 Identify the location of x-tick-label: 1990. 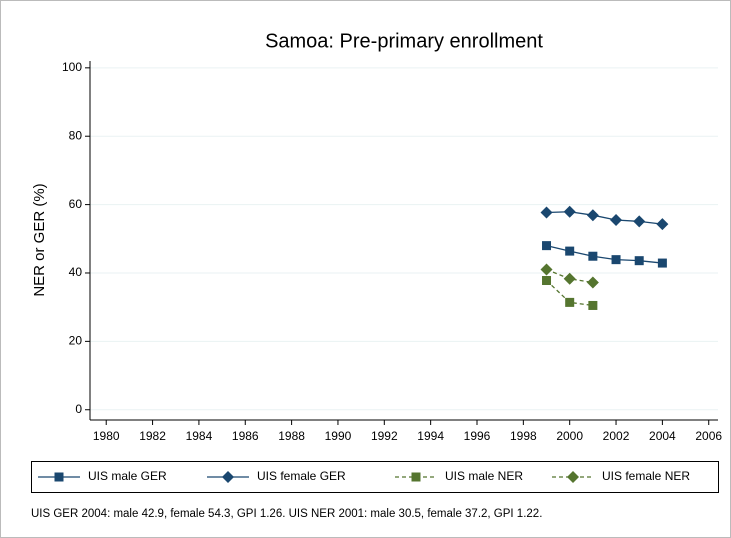
(338, 436).